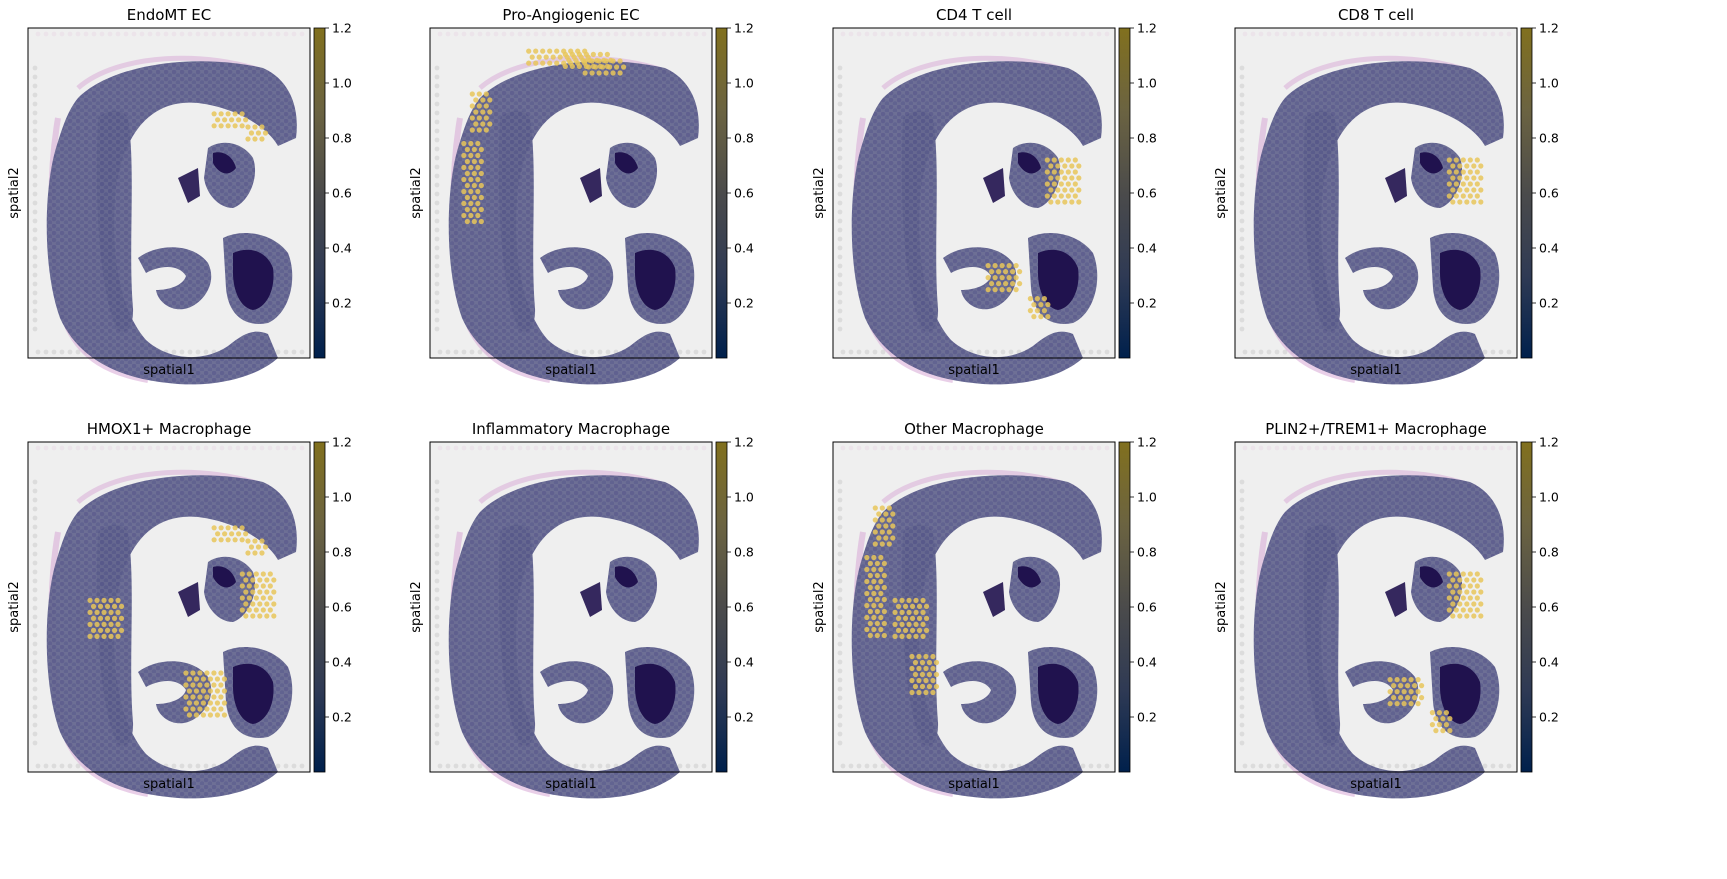 This screenshot has width=1727, height=879. I want to click on tissue-curl, so click(980, 692).